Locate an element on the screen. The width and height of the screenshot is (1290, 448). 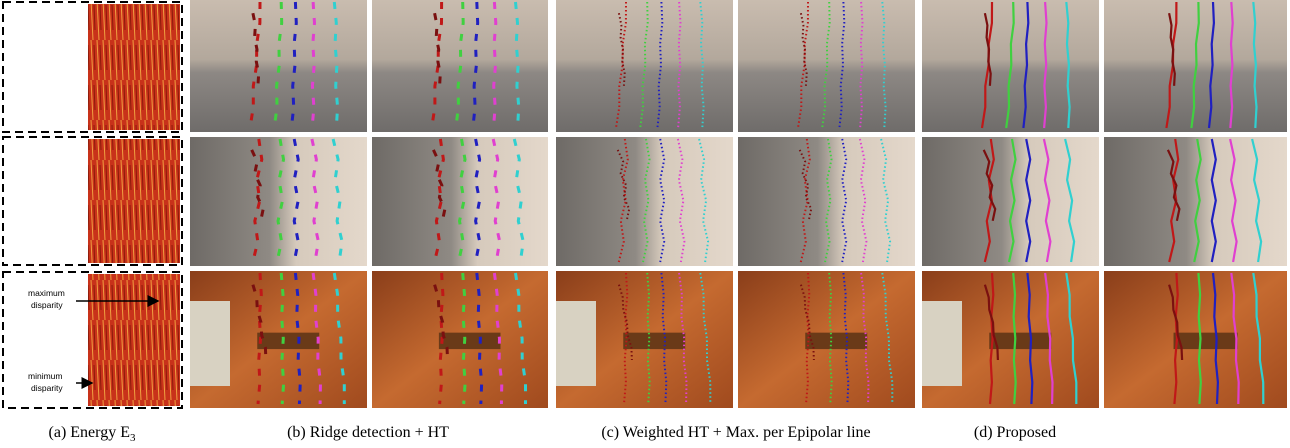
caption: (a) Energy E3 is located at coordinates (92, 434).